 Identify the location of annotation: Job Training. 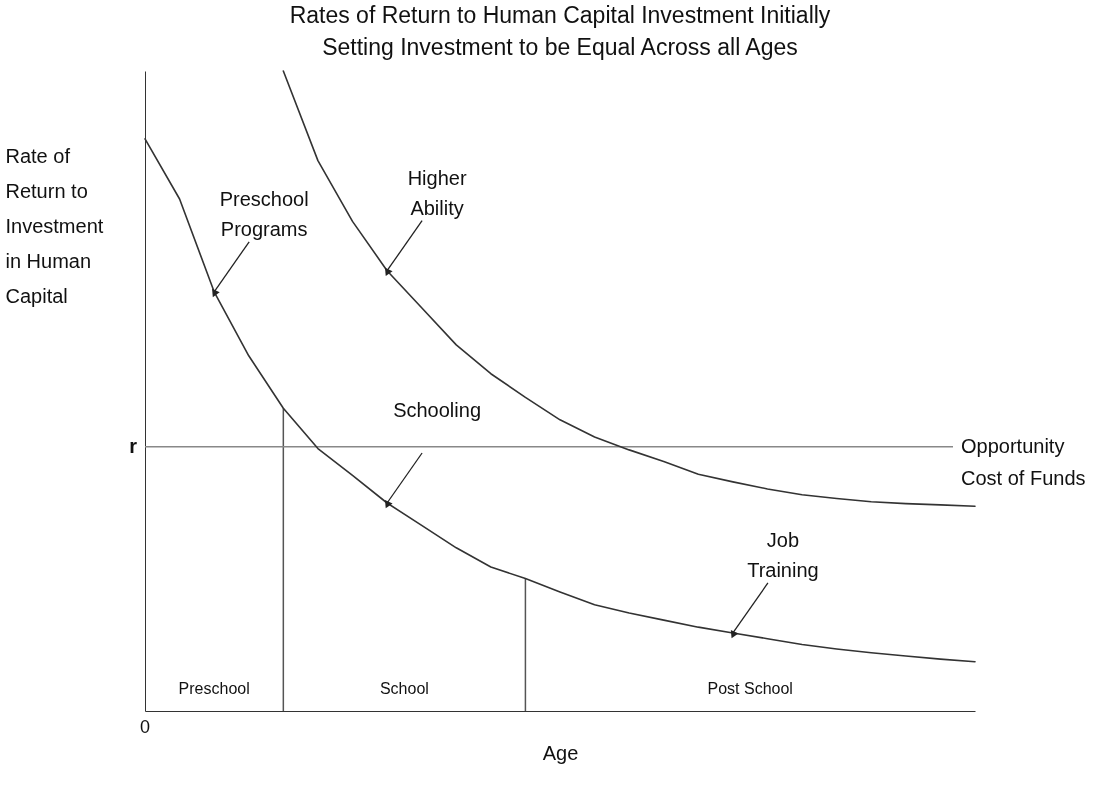
(783, 554).